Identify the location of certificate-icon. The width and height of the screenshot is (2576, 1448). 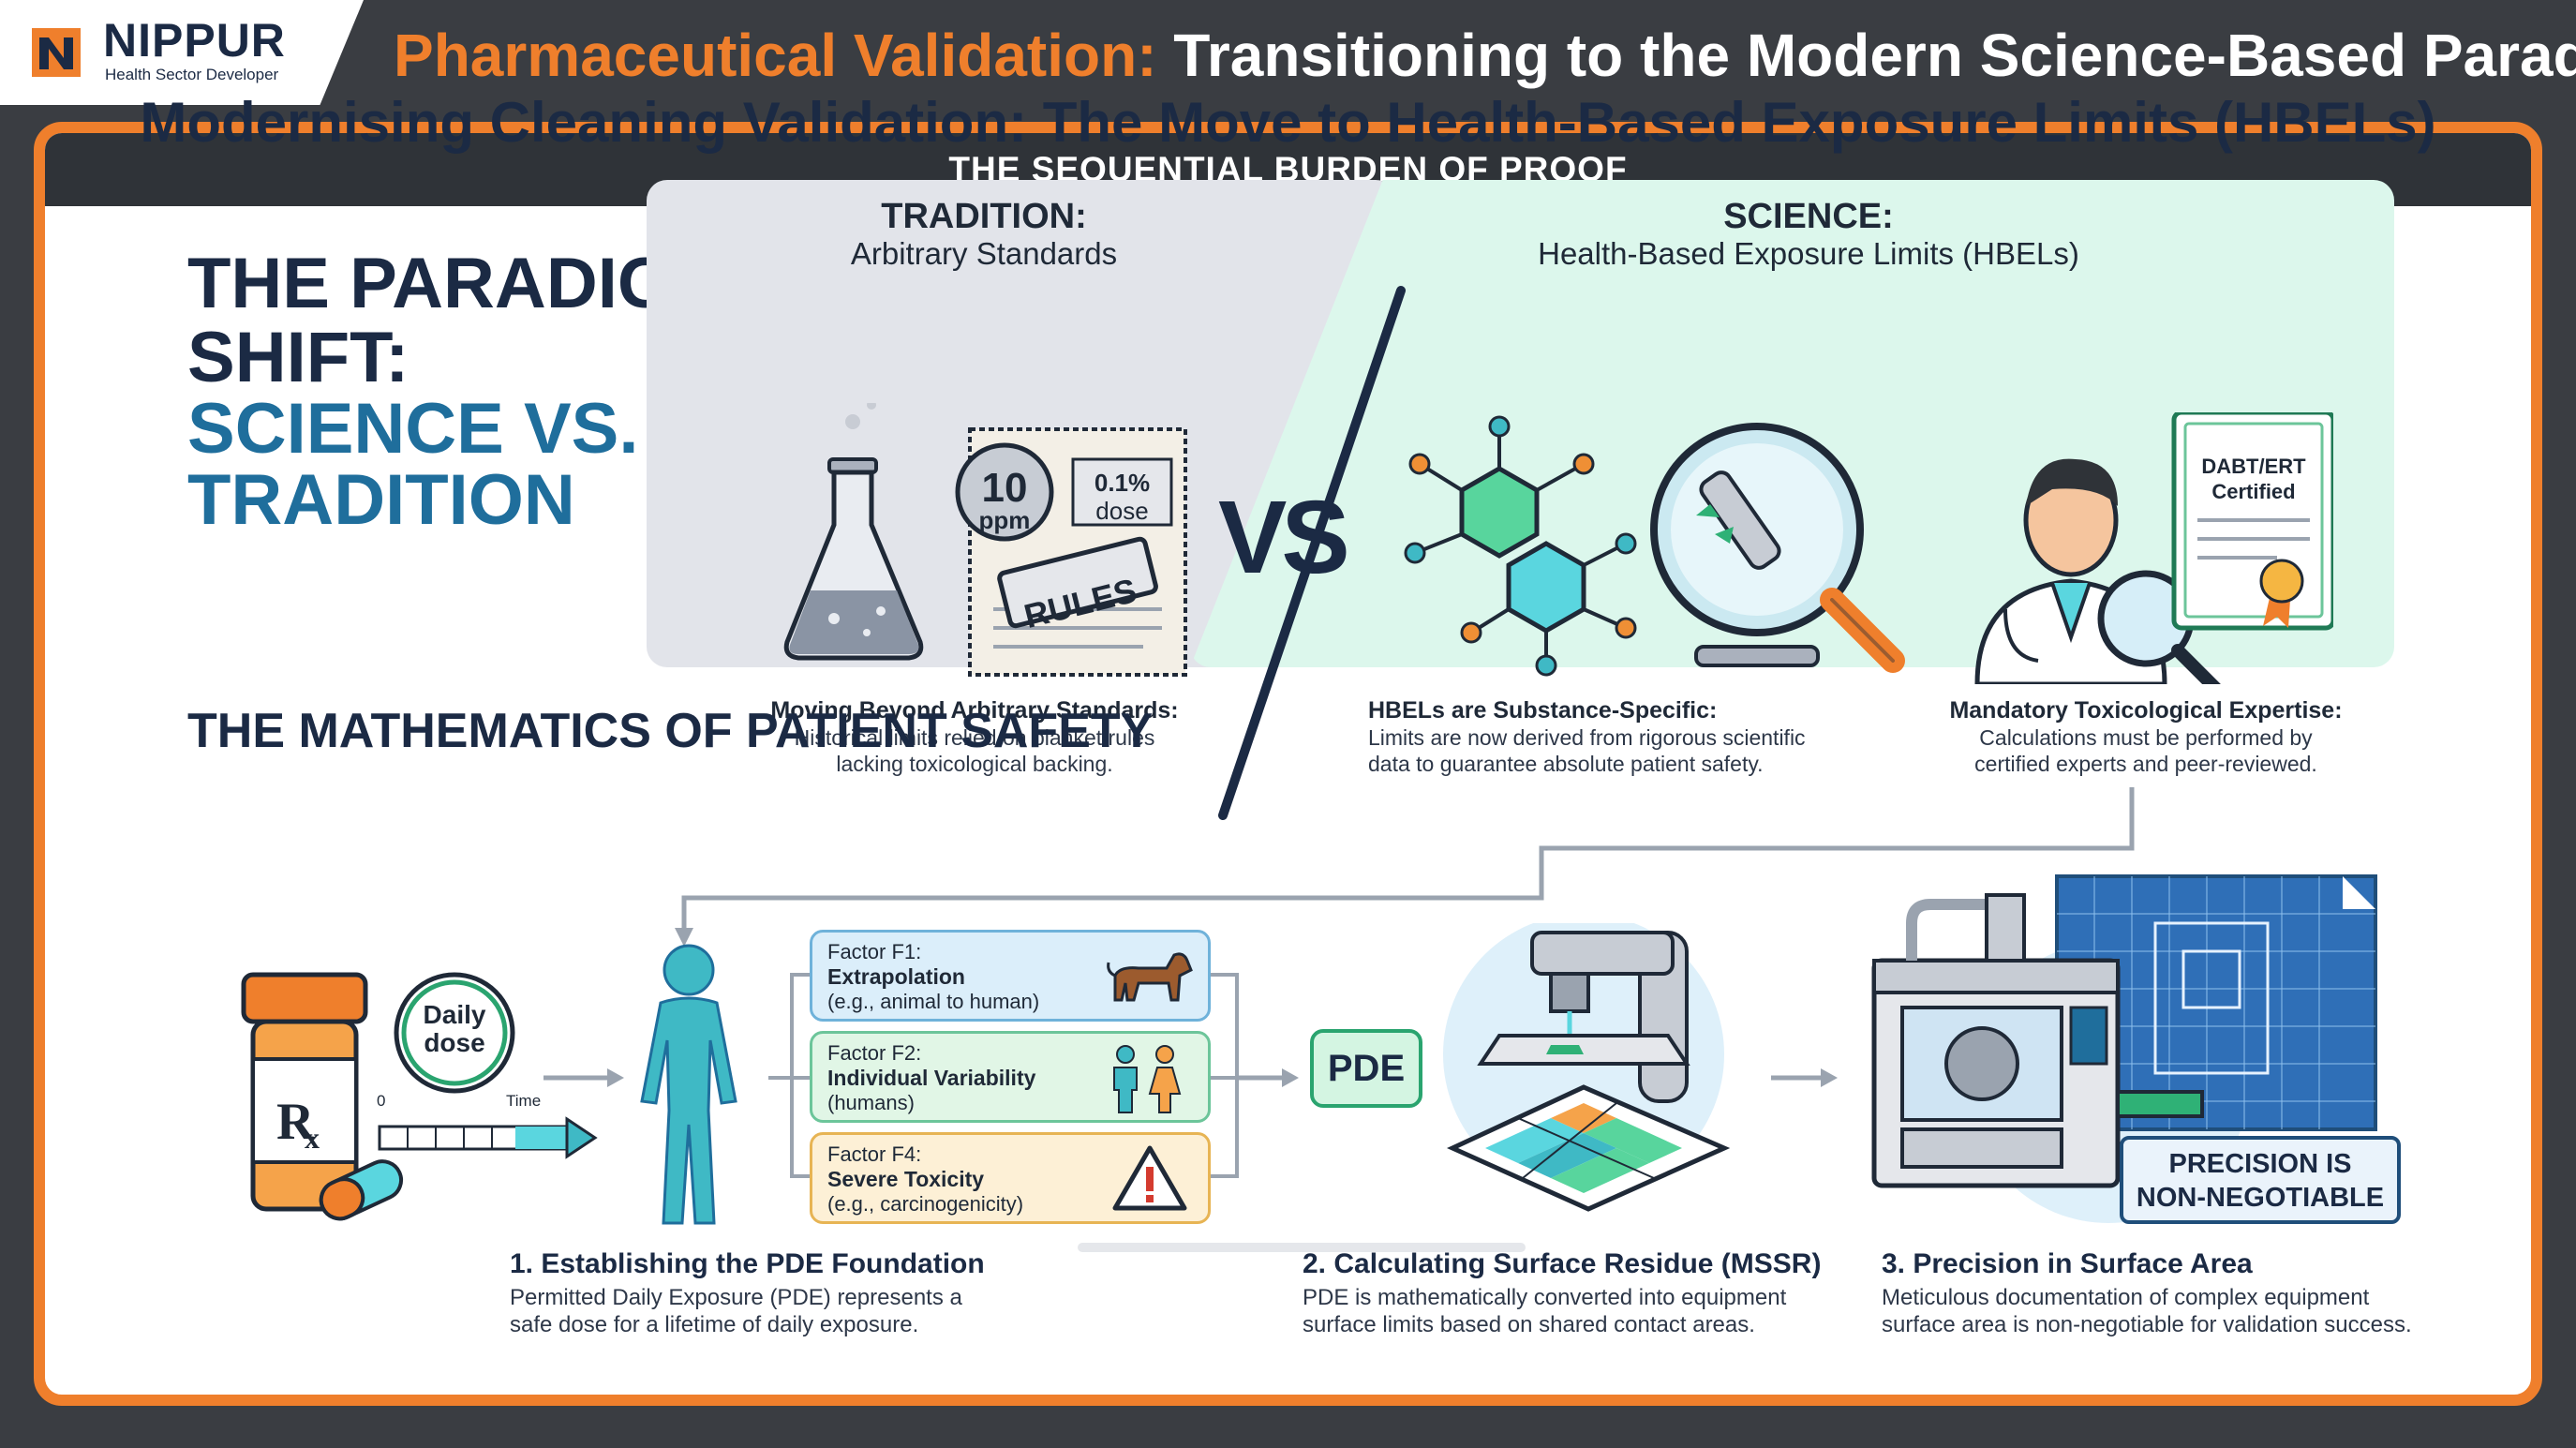
(2252, 521).